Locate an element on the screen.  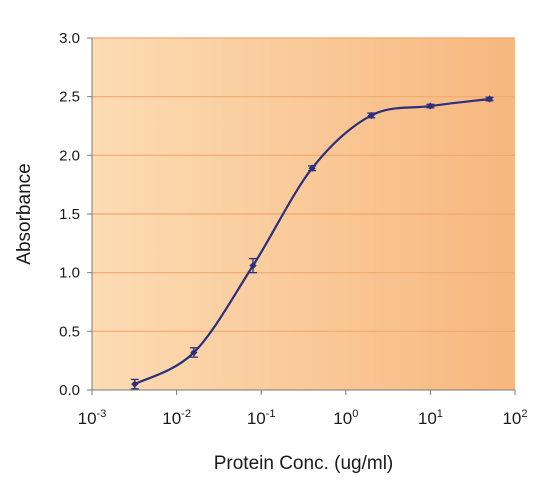
y-tick-label: 0.5 is located at coordinates (69, 331).